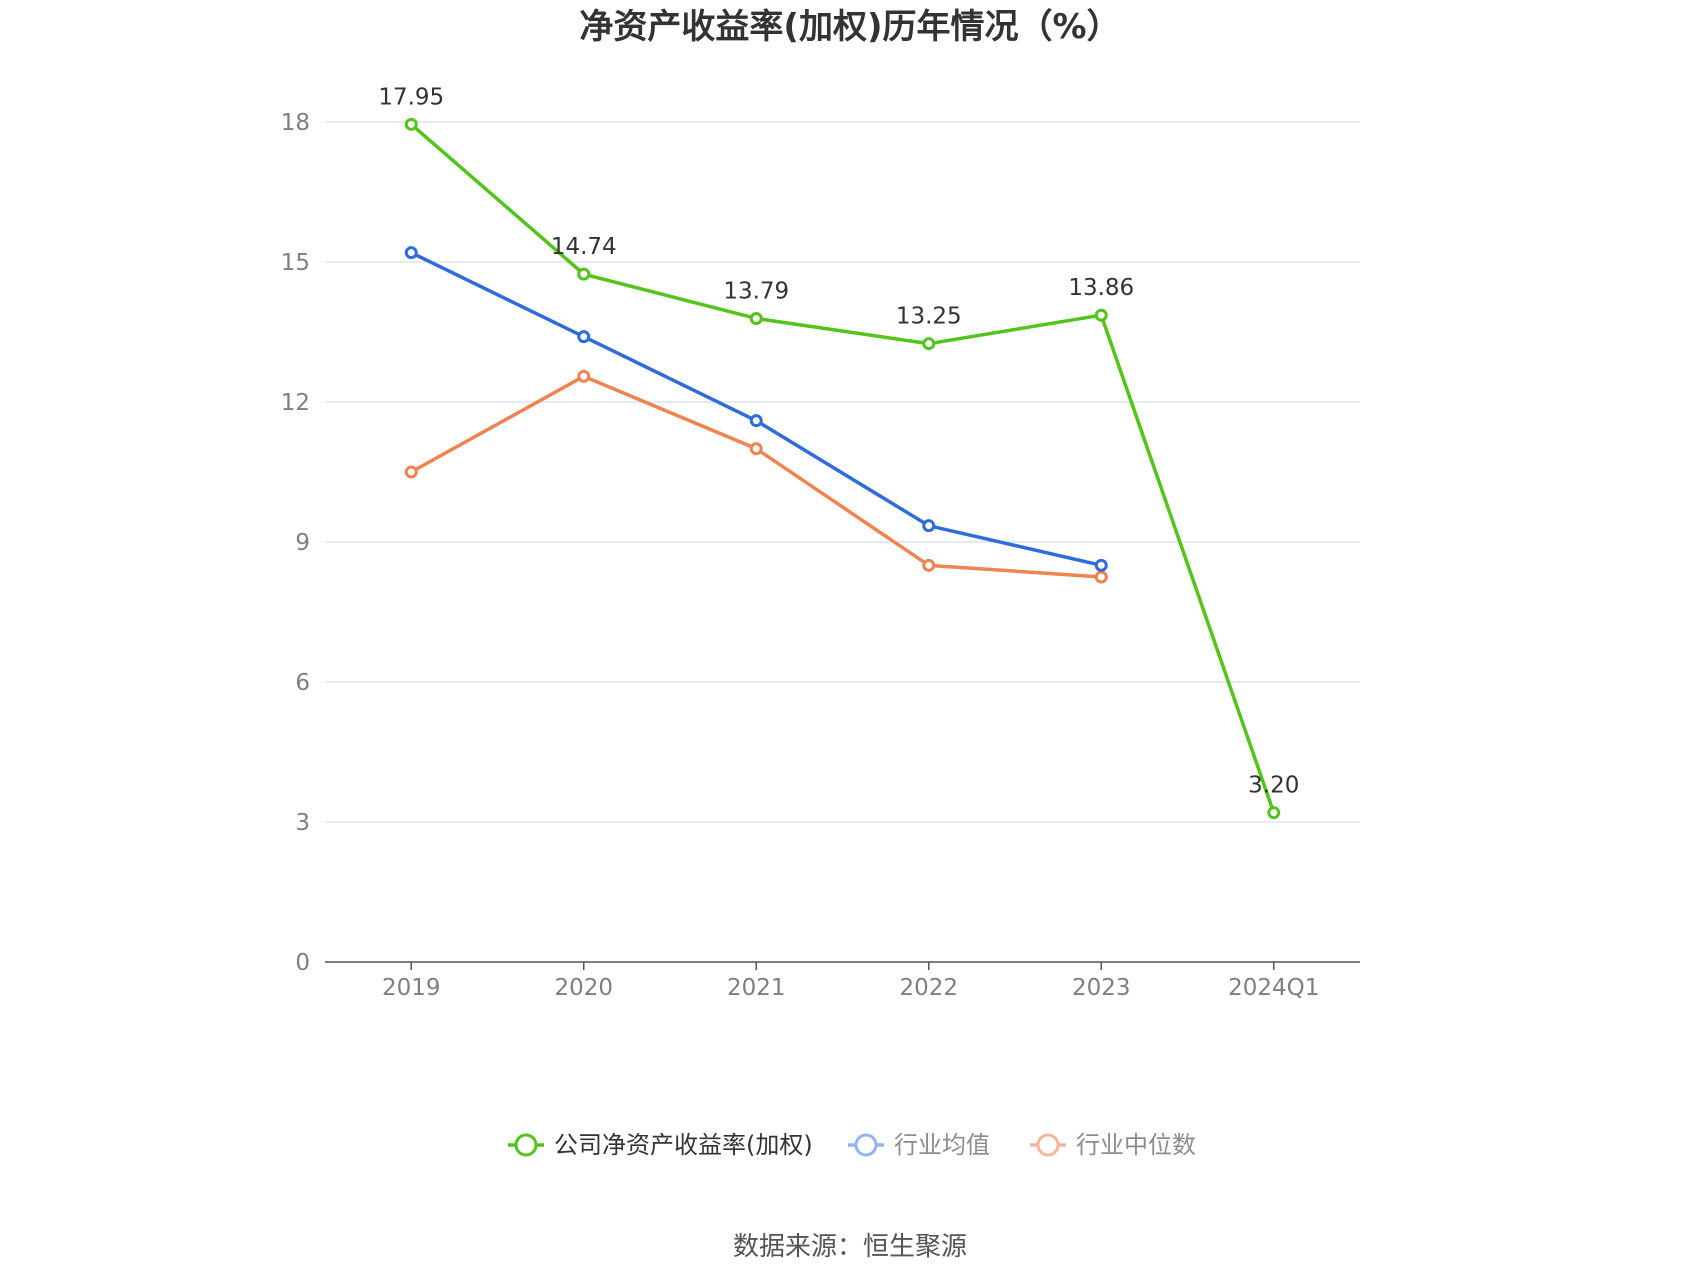 The image size is (1700, 1274). What do you see at coordinates (849, 27) in the screenshot?
I see `chart-title: 净资产收益率(加权)历年情况（%）` at bounding box center [849, 27].